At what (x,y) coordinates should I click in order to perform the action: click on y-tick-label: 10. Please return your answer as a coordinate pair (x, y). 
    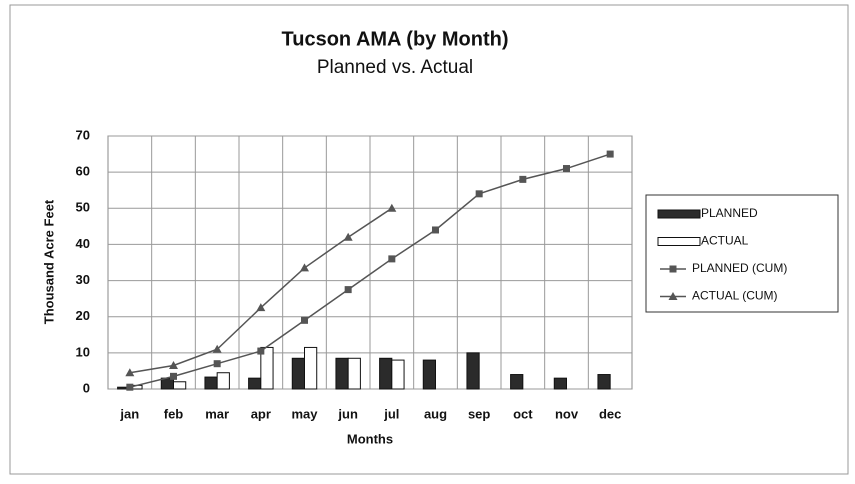
    Looking at the image, I should click on (83, 351).